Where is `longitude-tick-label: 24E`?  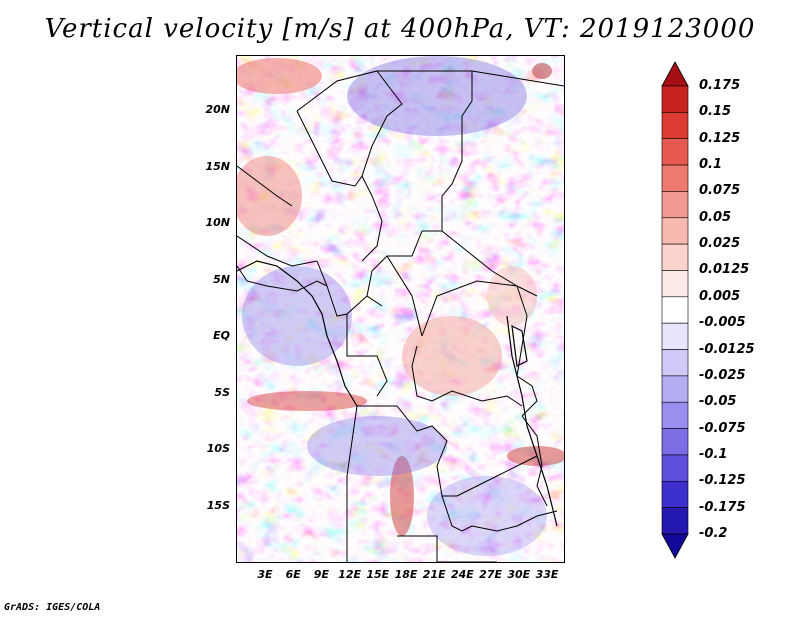
longitude-tick-label: 24E is located at coordinates (462, 574).